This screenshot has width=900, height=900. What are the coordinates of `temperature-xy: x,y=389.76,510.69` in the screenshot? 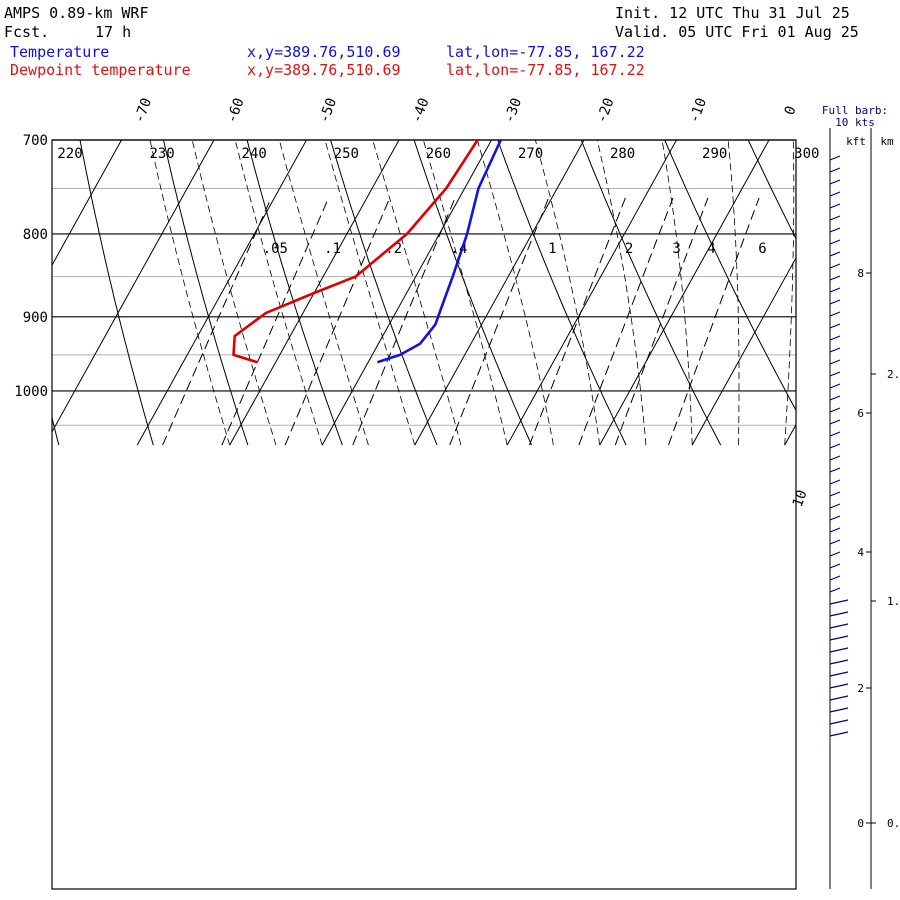 It's located at (324, 52).